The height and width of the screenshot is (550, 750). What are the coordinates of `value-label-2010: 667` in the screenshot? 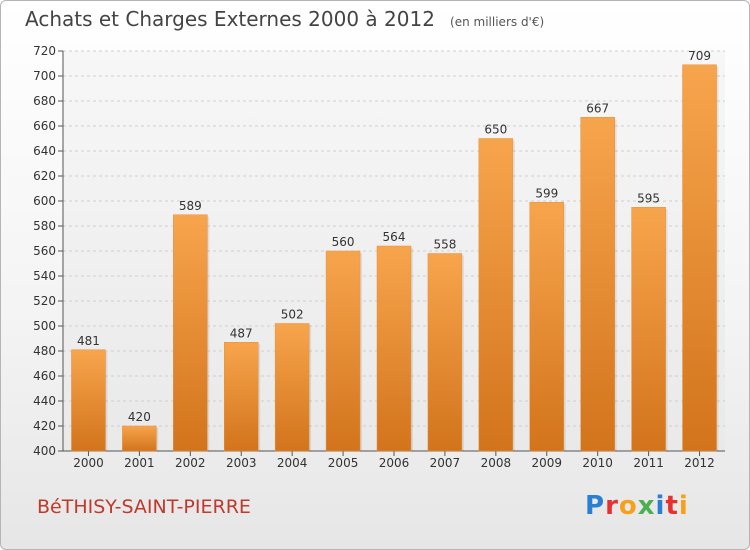 It's located at (597, 108).